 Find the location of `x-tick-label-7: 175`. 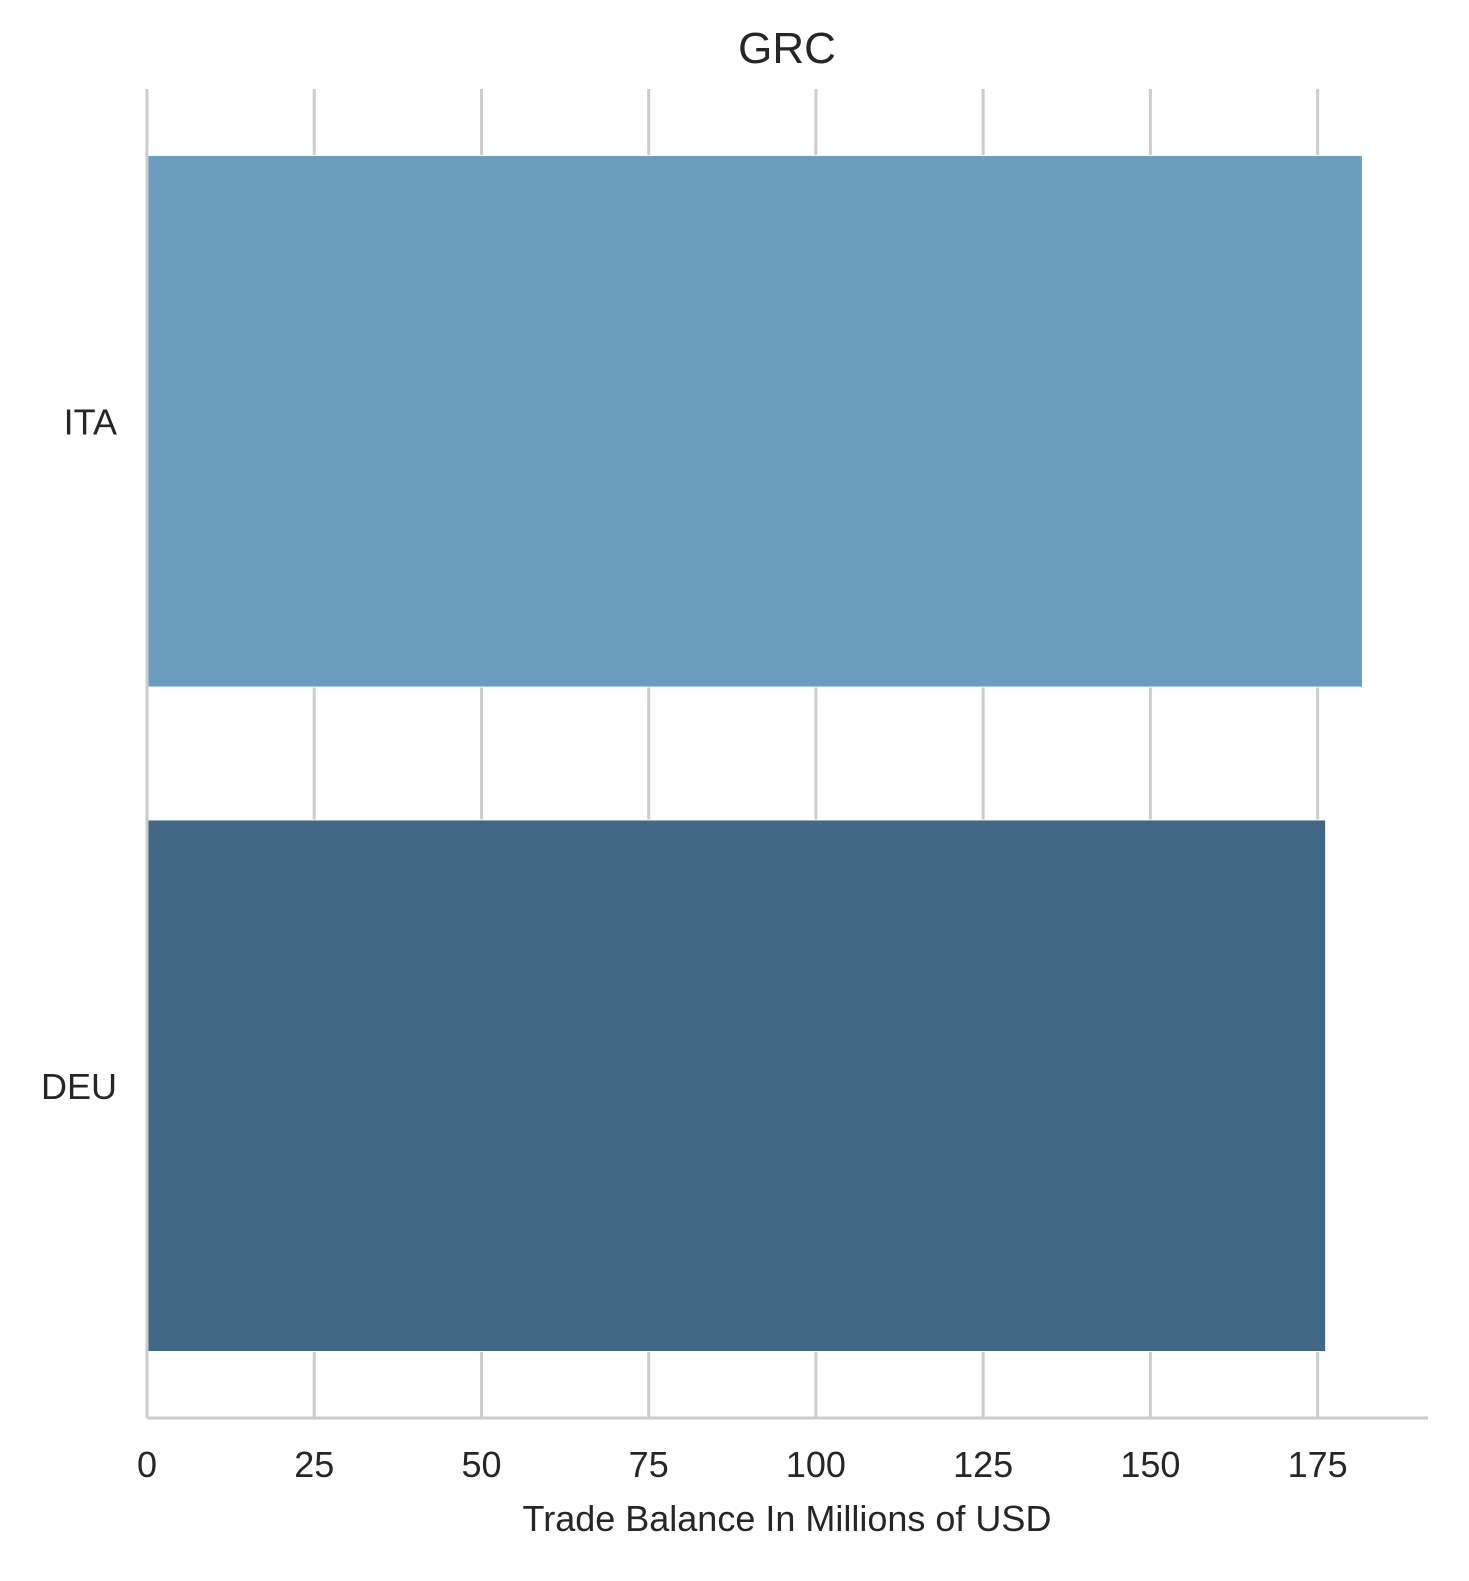

x-tick-label-7: 175 is located at coordinates (1318, 1464).